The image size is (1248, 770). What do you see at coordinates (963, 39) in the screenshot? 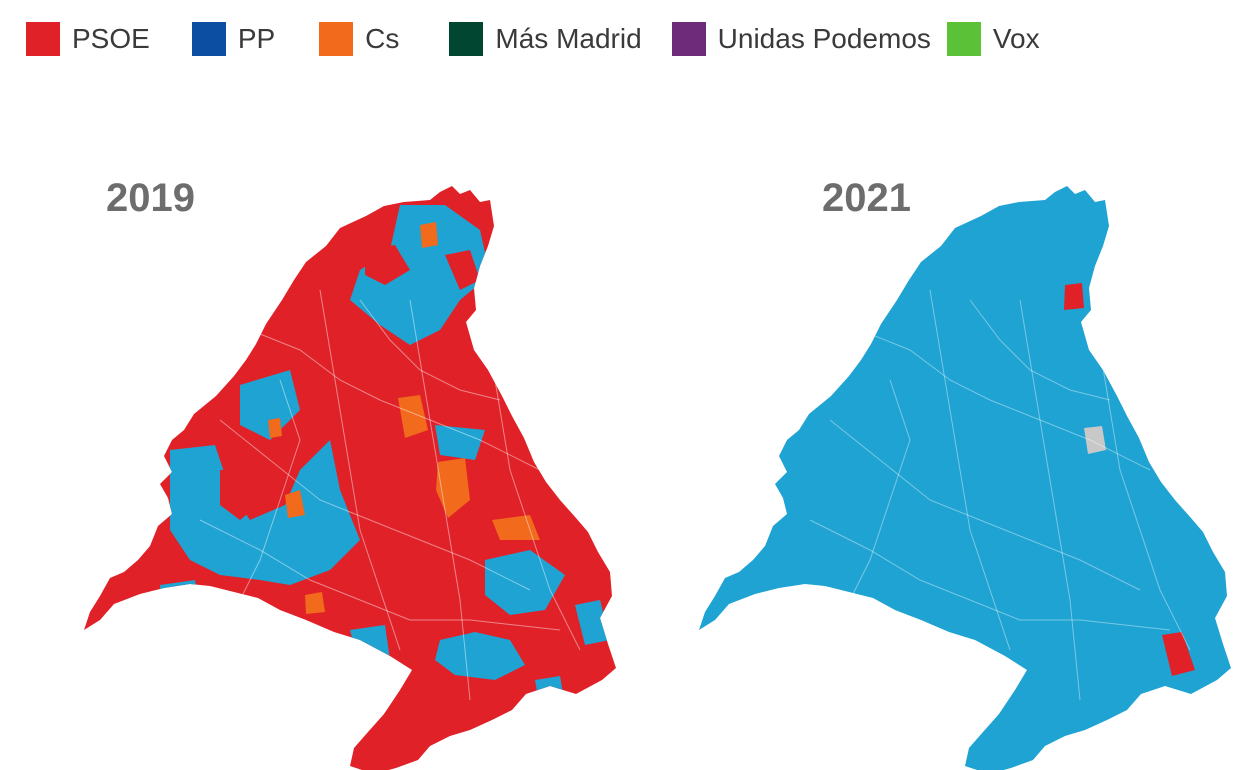
I see `legend-swatch-vox` at bounding box center [963, 39].